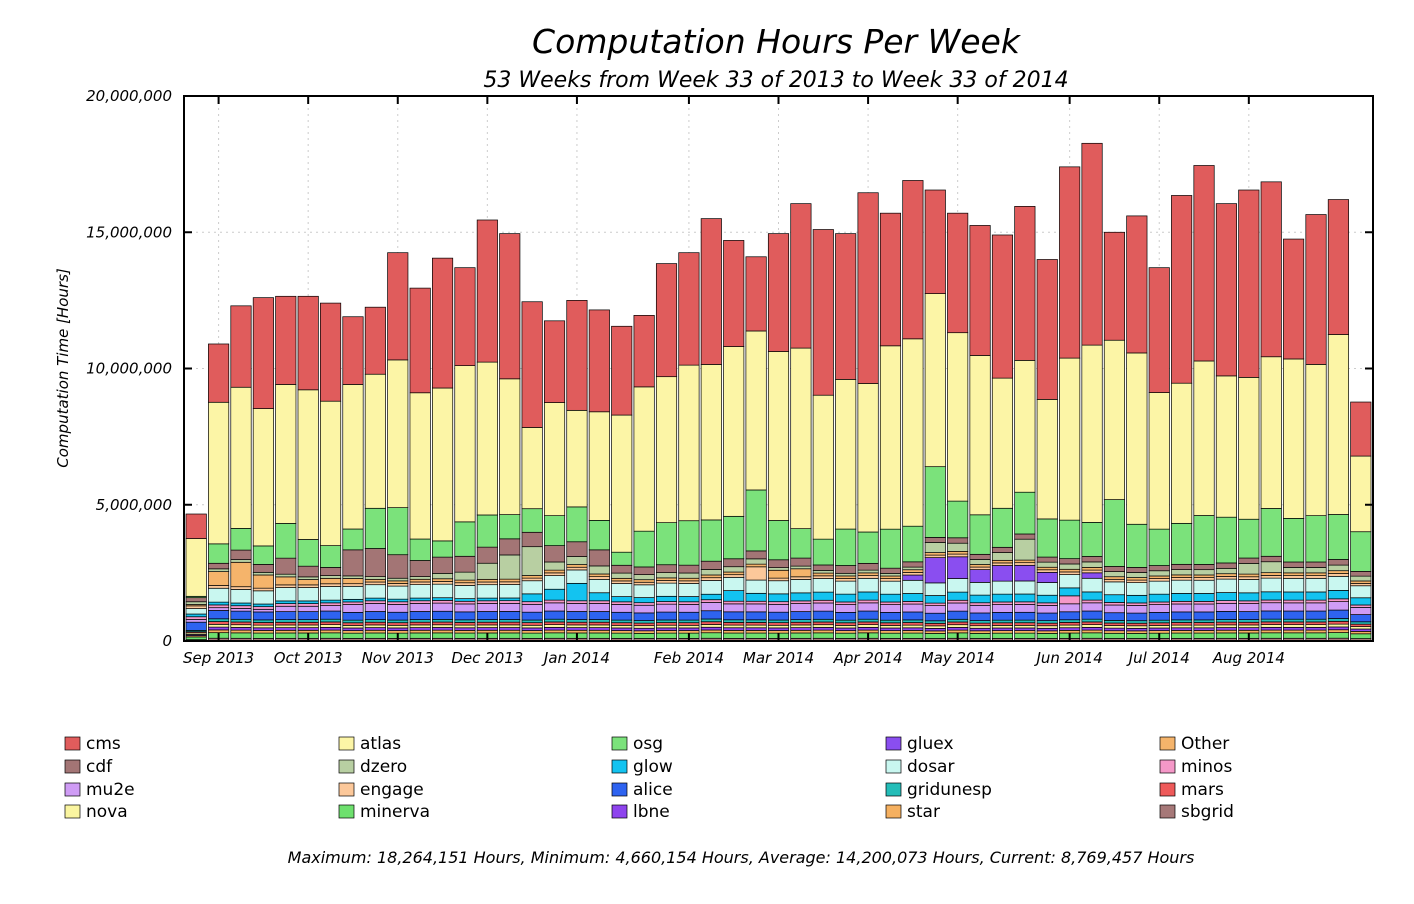 This screenshot has height=904, width=1414. I want to click on legend-swatch-gluex, so click(893, 743).